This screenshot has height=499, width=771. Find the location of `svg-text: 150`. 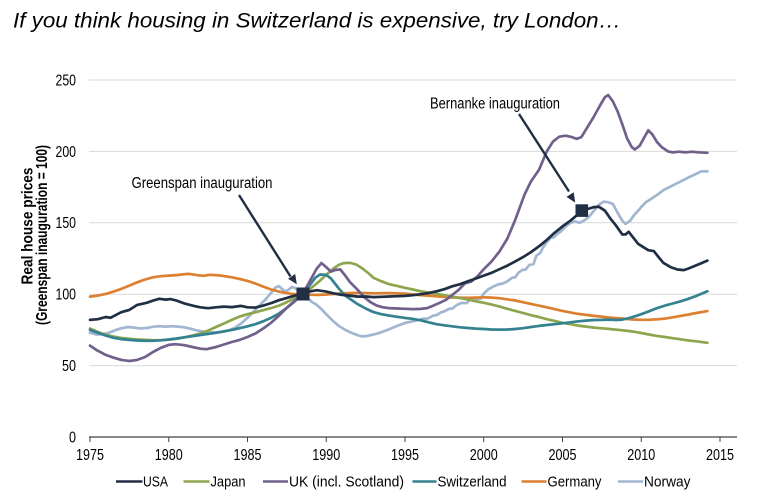

svg-text: 150 is located at coordinates (66, 223).